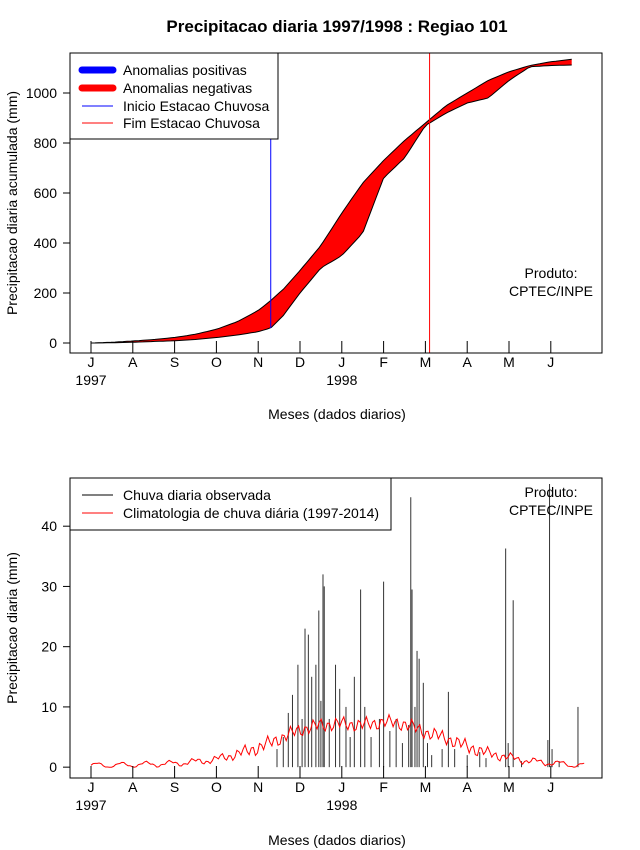 The image size is (640, 850). Describe the element at coordinates (49, 707) in the screenshot. I see `y-tick-label-2-1: 10` at that location.